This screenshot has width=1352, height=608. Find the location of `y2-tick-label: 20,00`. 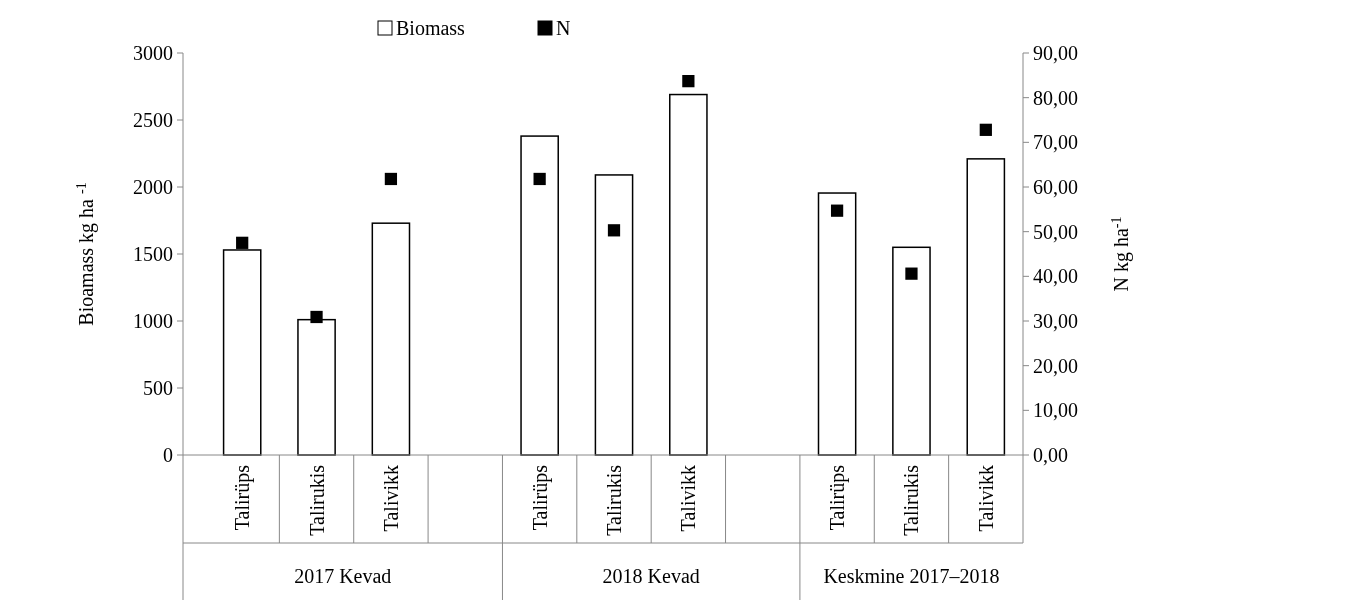

y2-tick-label: 20,00 is located at coordinates (1055, 365).